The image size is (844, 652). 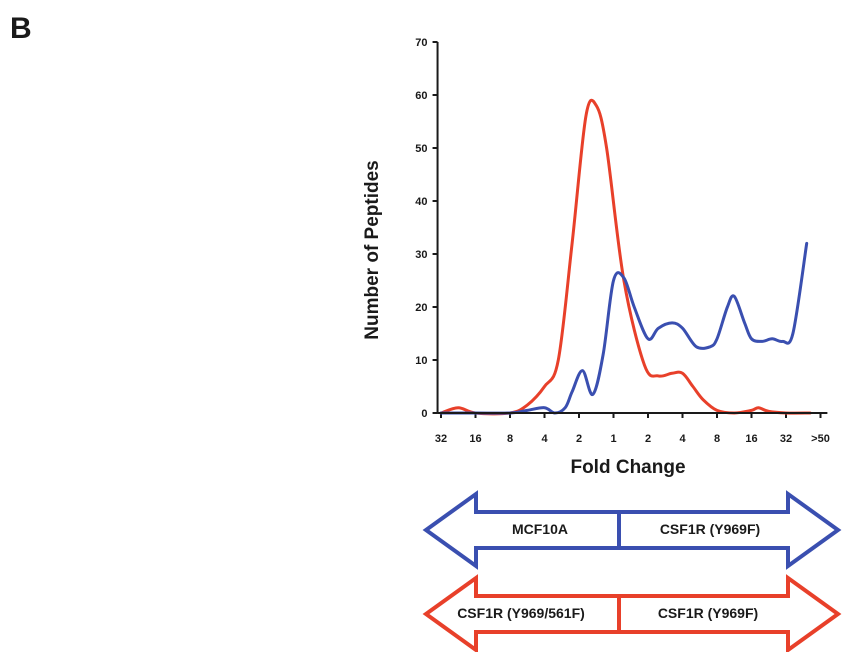 What do you see at coordinates (421, 96) in the screenshot?
I see `y-tick-label: 60` at bounding box center [421, 96].